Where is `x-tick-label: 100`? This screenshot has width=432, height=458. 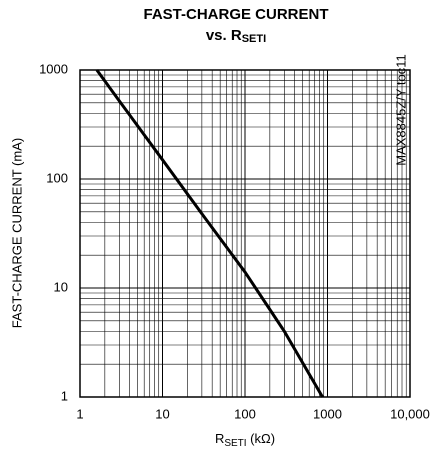 x-tick-label: 100 is located at coordinates (245, 413).